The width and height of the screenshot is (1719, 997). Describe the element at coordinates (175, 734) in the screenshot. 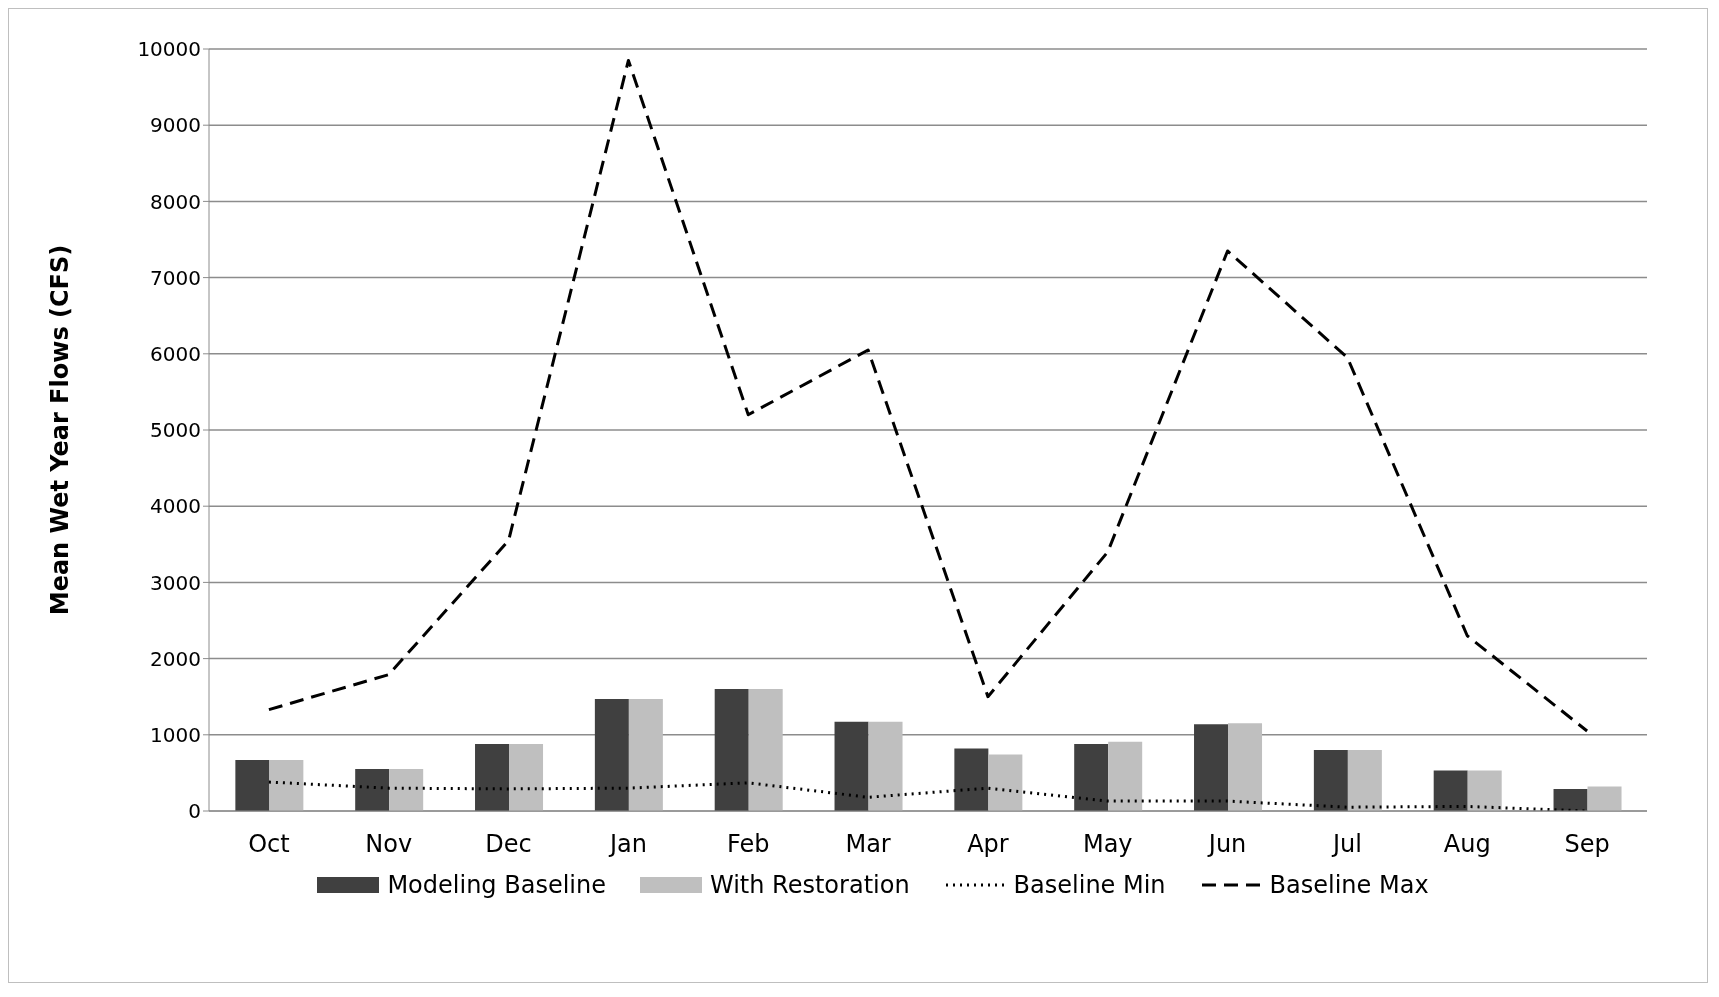

I see `y-tick-label: 1000` at that location.